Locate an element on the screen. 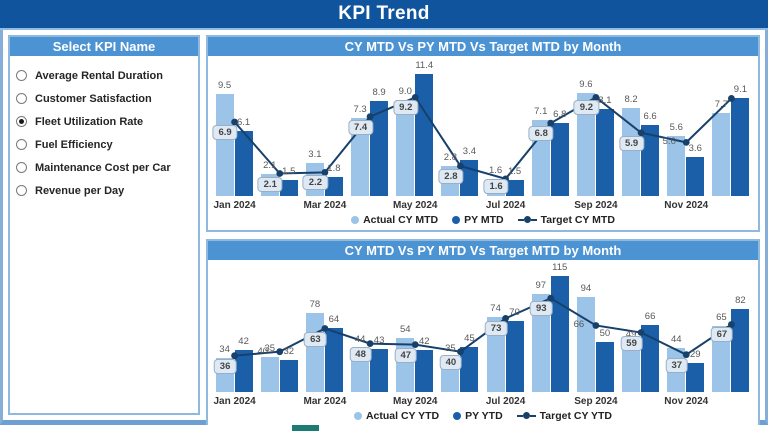 The width and height of the screenshot is (768, 433). chart-title-ytd: CY MTD Vs PY MTD Vs Target MTD by Month is located at coordinates (483, 250).